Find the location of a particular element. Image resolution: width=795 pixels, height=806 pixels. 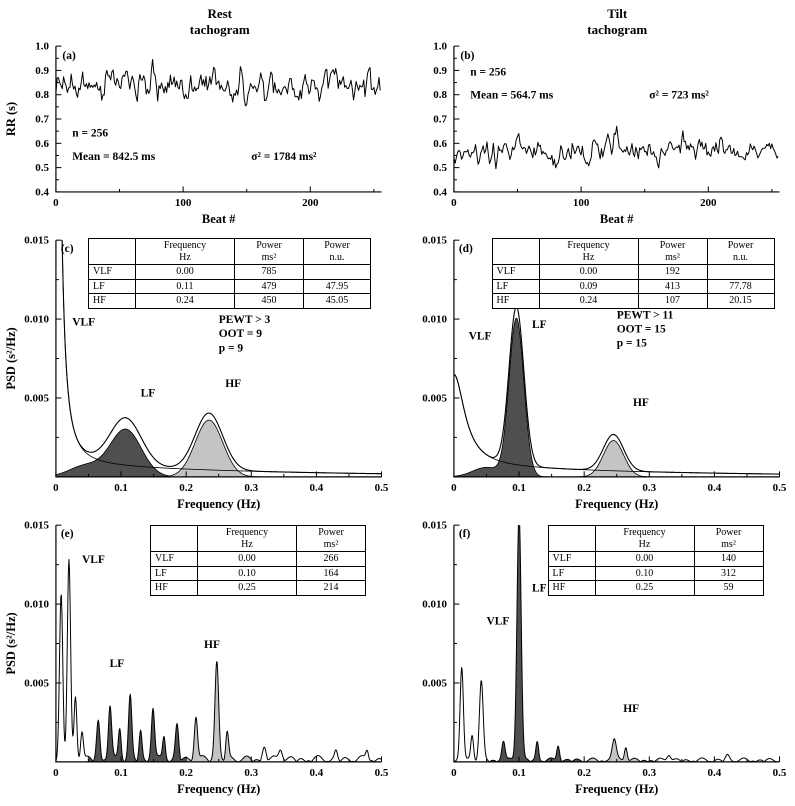

y-tick-label: 0.005 is located at coordinates (434, 398).